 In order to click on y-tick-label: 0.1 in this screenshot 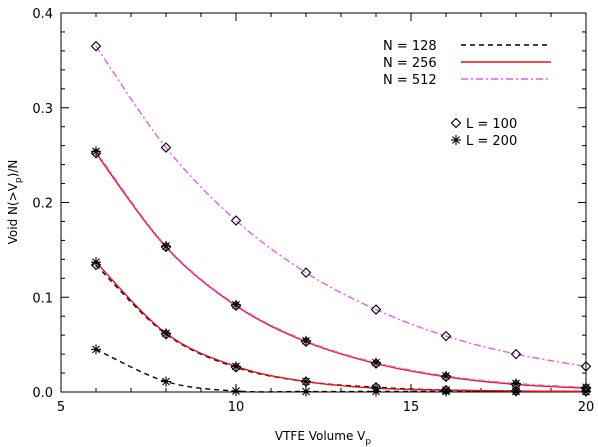, I will do `click(42, 298)`.